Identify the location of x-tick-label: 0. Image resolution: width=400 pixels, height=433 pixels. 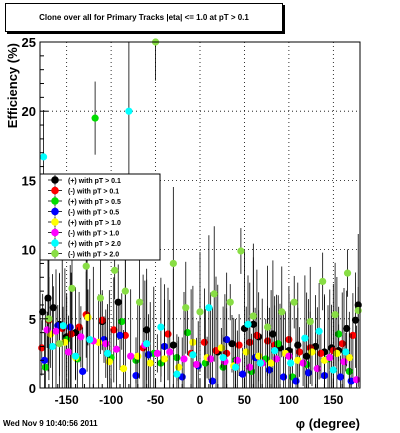
(200, 400).